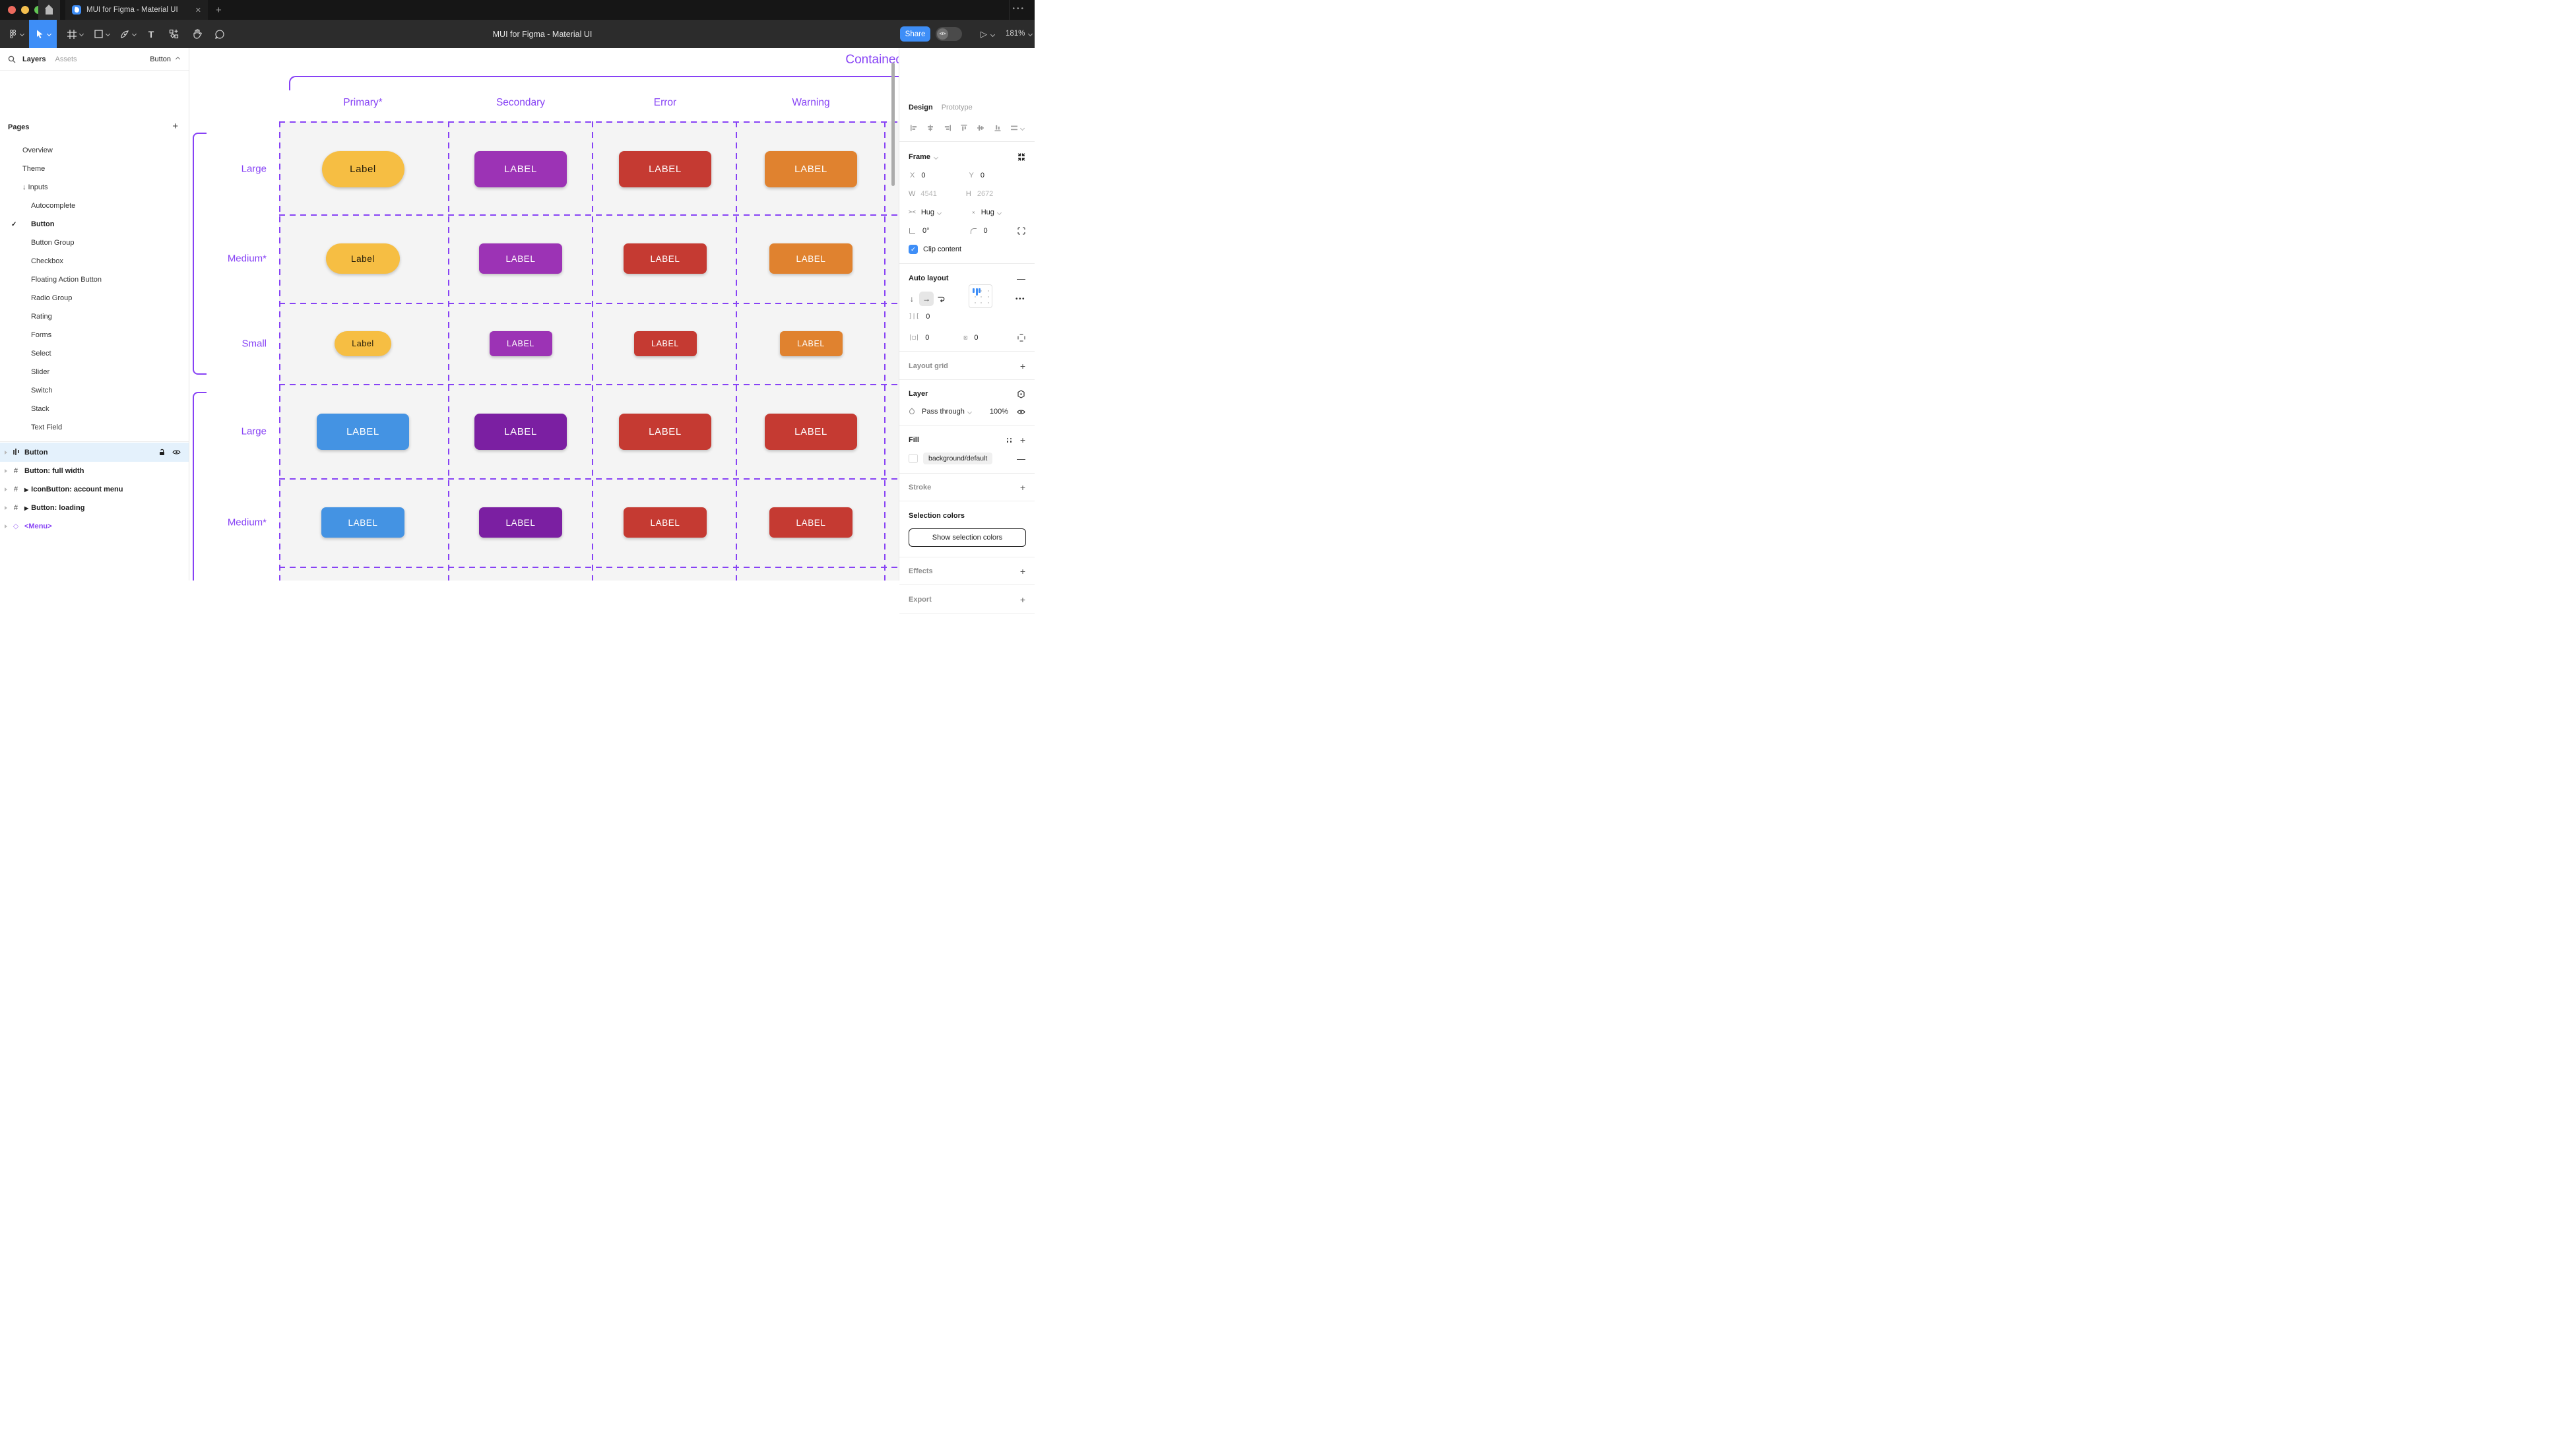  What do you see at coordinates (175, 126) in the screenshot?
I see `add-page-button: +` at bounding box center [175, 126].